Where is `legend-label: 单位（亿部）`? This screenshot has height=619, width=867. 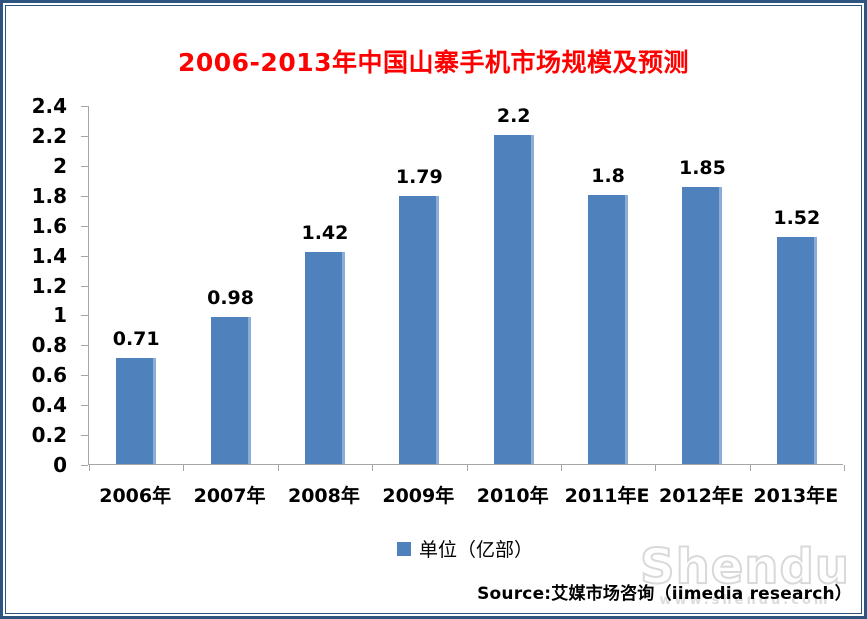 legend-label: 单位（亿部） is located at coordinates (476, 550).